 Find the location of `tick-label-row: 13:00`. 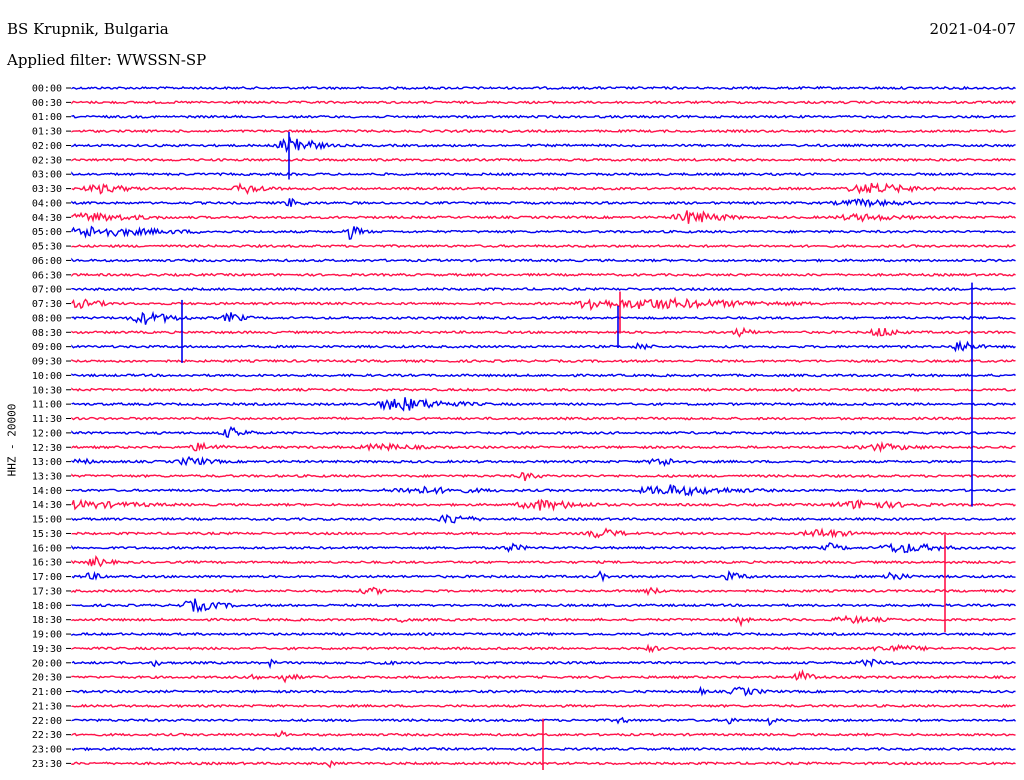

tick-label-row: 13:00 is located at coordinates (47, 462).